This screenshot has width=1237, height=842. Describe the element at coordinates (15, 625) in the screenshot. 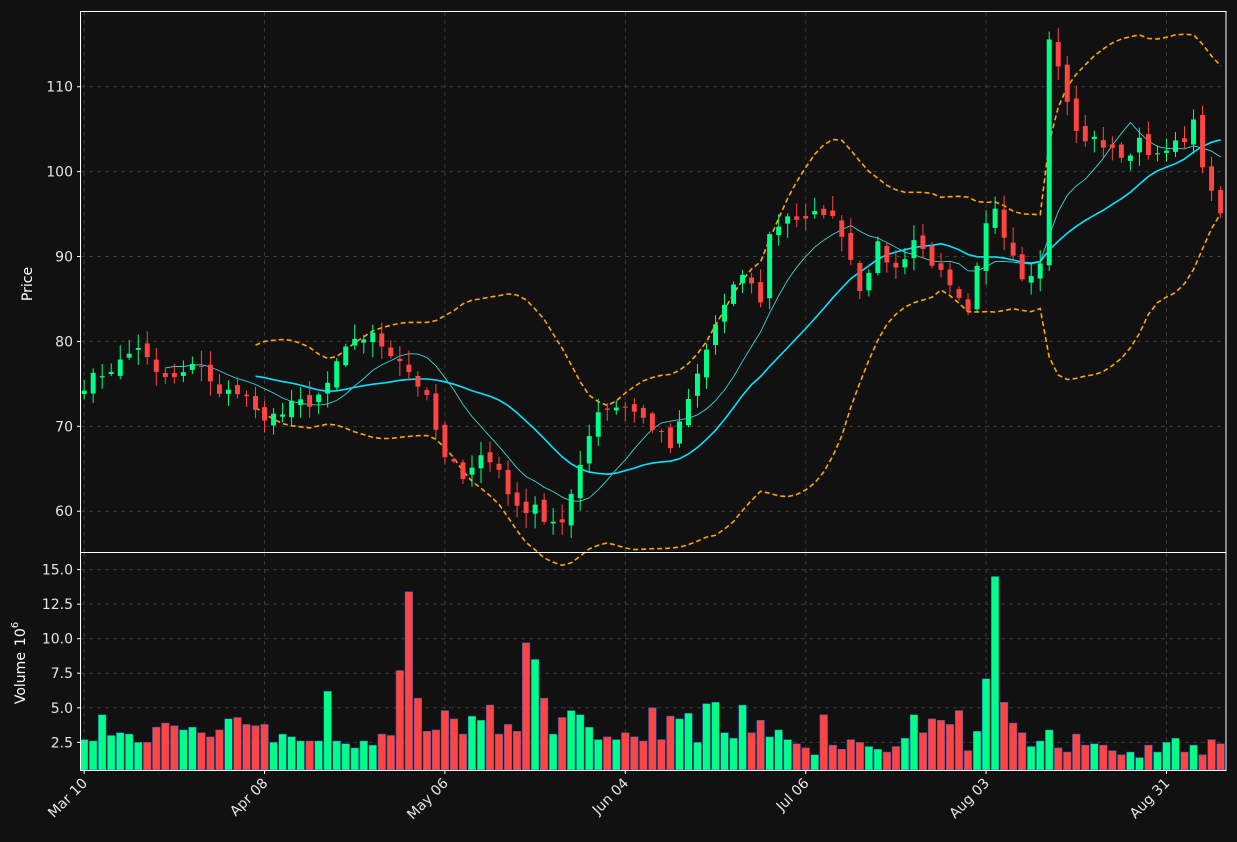

I see `volume-axis-label-exponent: 6` at that location.